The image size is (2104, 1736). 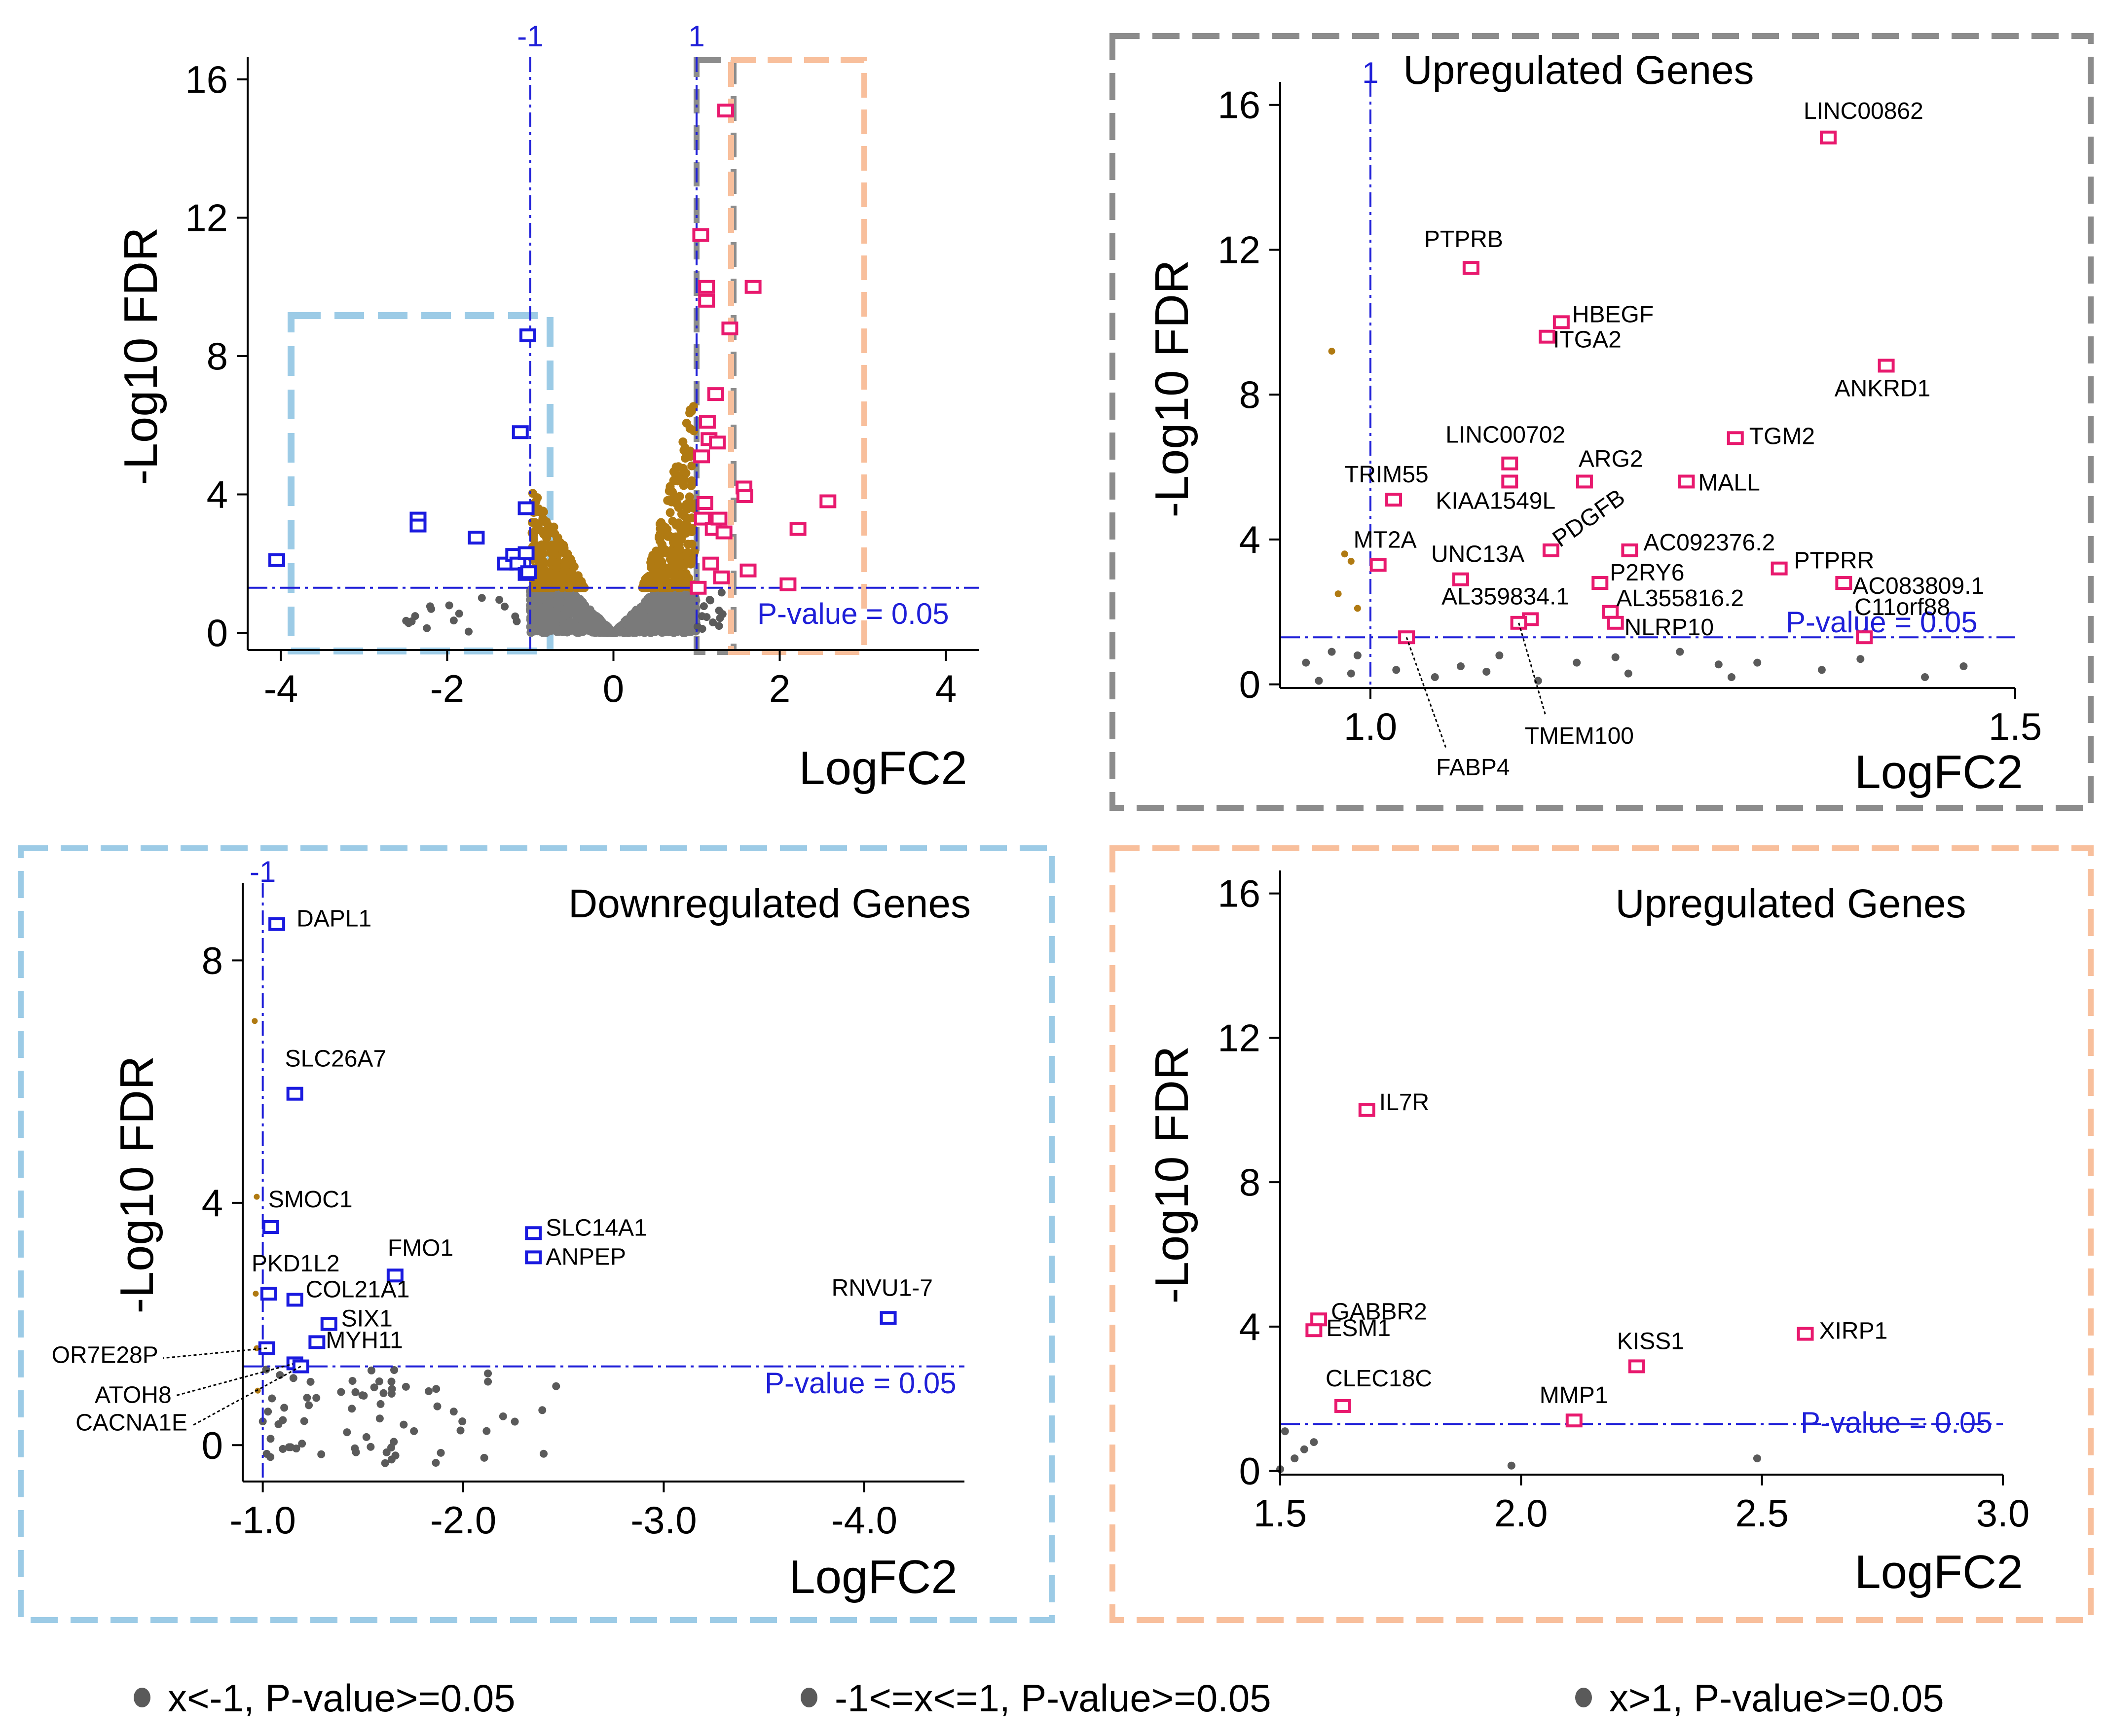 What do you see at coordinates (1579, 736) in the screenshot?
I see `gene-label: TMEM100` at bounding box center [1579, 736].